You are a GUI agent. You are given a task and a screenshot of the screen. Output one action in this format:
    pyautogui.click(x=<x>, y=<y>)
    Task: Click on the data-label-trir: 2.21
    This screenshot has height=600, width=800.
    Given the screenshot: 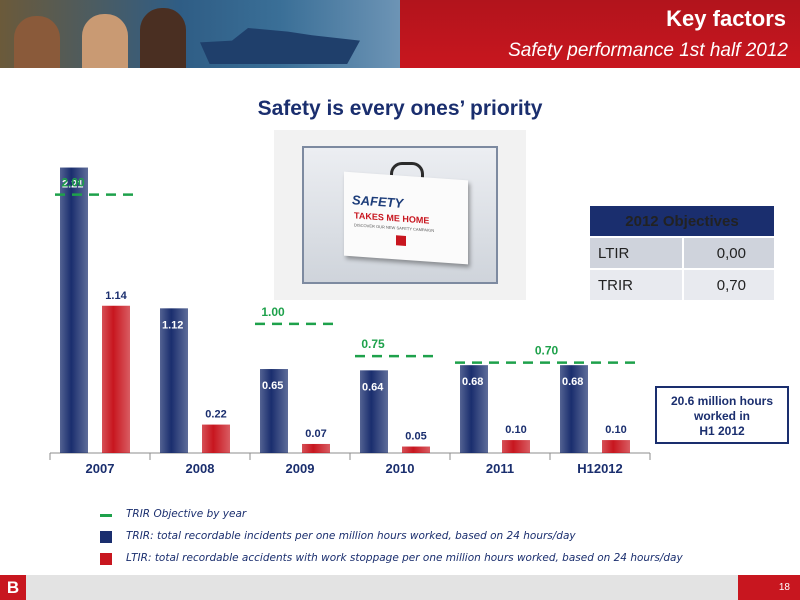 What is the action you would take?
    pyautogui.click(x=72, y=185)
    